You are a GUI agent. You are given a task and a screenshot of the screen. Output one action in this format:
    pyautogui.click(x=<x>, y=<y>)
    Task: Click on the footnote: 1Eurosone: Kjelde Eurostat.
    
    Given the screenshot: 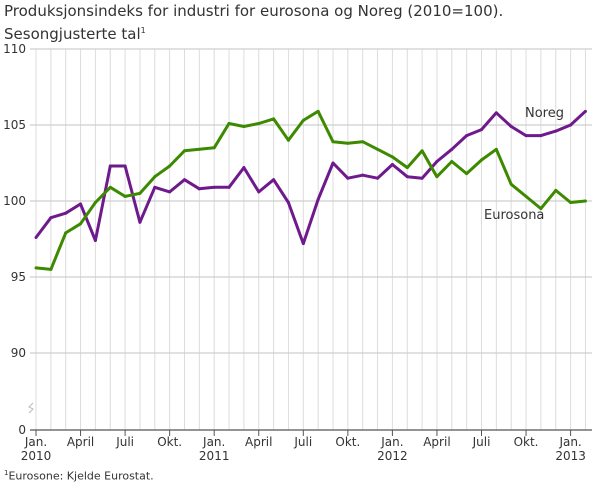 What is the action you would take?
    pyautogui.click(x=79, y=476)
    